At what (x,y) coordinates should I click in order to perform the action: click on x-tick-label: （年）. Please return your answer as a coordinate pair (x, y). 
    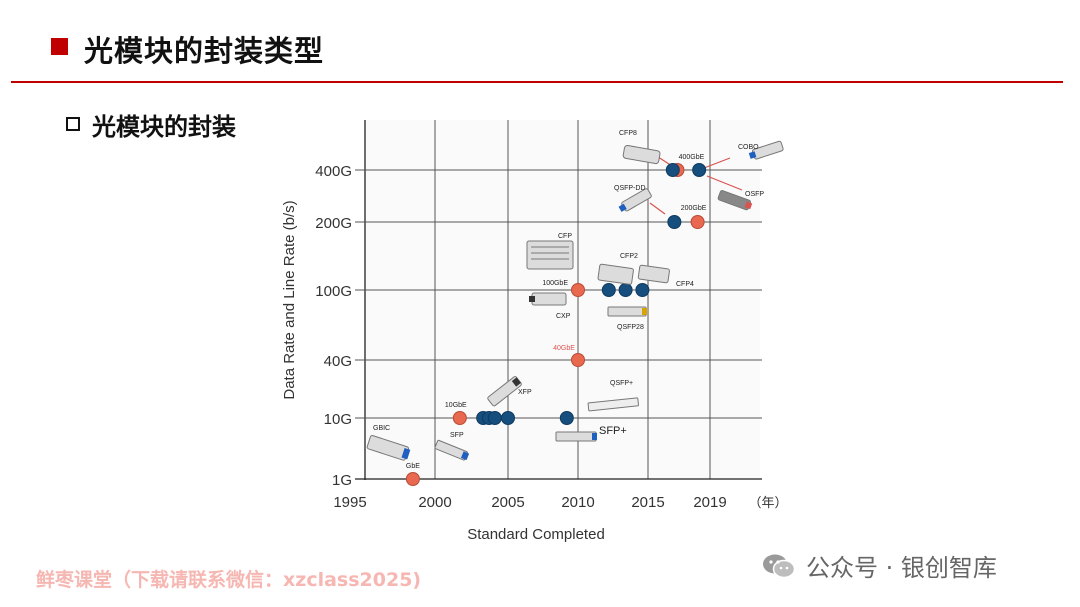
    Looking at the image, I should click on (767, 502).